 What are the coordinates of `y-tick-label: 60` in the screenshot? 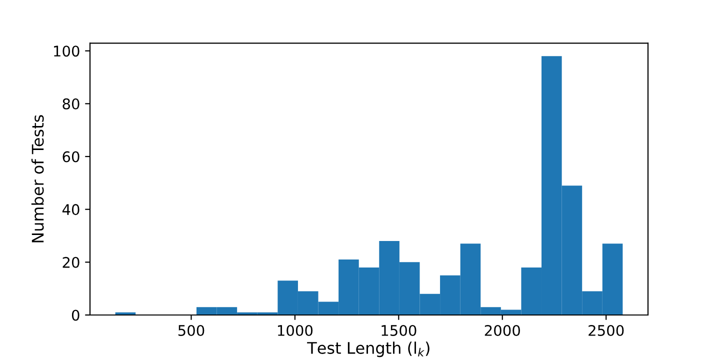 It's located at (71, 156).